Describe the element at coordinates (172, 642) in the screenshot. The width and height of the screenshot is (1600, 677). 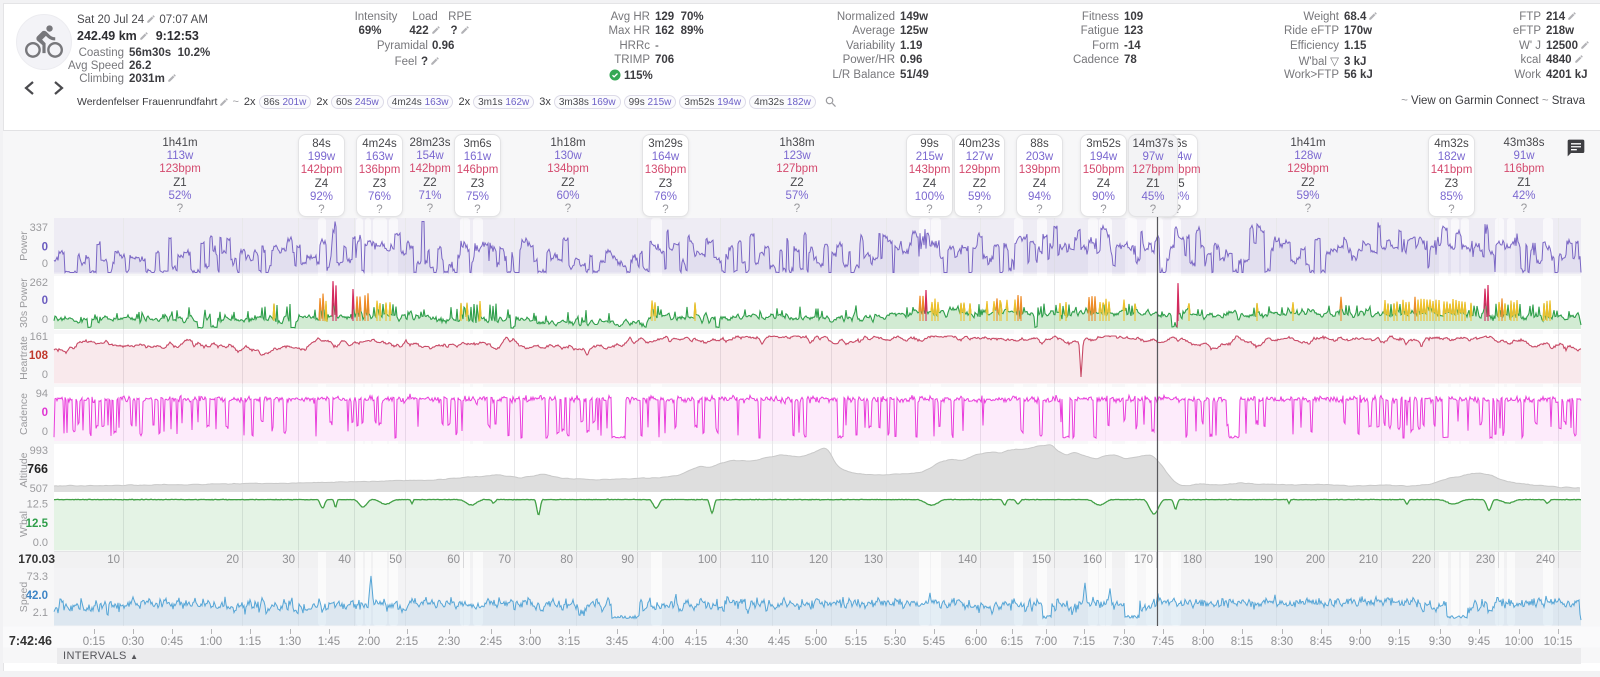
I see `svg-text: 0:45` at that location.